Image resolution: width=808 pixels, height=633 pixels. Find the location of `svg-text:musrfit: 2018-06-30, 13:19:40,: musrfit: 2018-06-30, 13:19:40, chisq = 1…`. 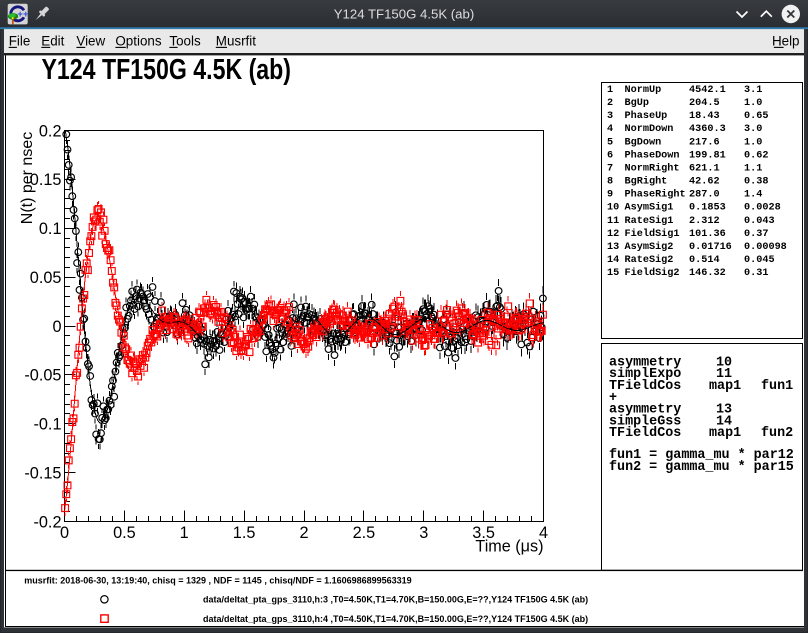

svg-text:musrfit: 2018-06-30, 13:19:40,: musrfit: 2018-06-30, 13:19:40, chisq = 1… is located at coordinates (217, 581).